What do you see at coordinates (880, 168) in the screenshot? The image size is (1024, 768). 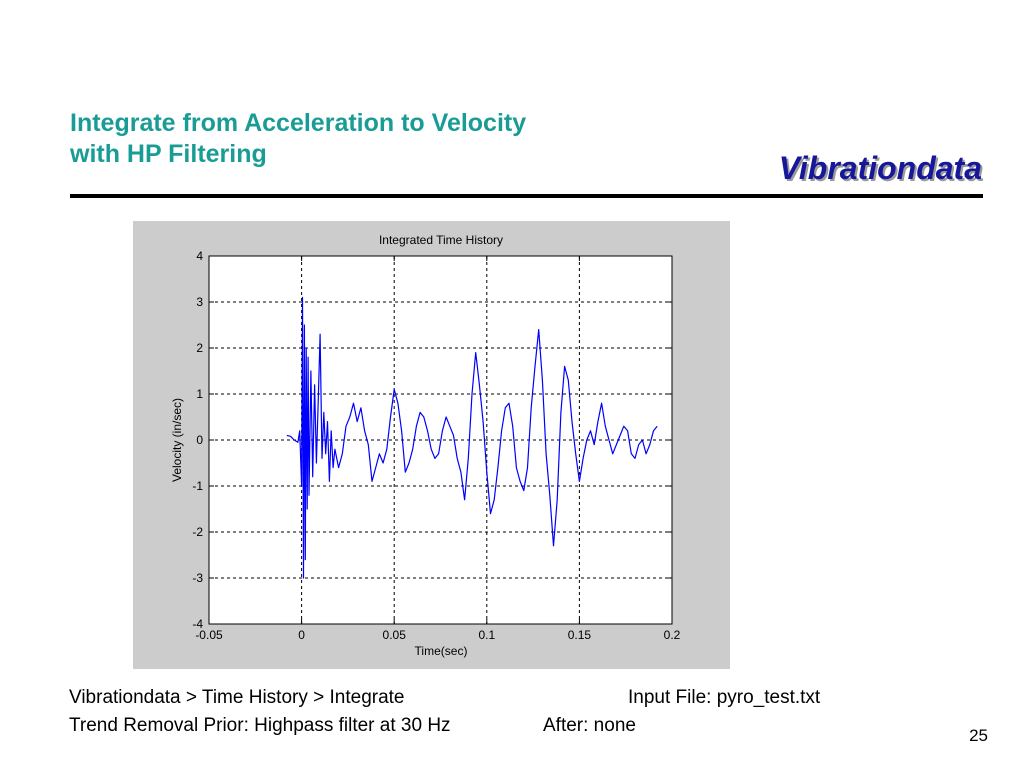 I see `brand-logo-text: Vibrationdata` at bounding box center [880, 168].